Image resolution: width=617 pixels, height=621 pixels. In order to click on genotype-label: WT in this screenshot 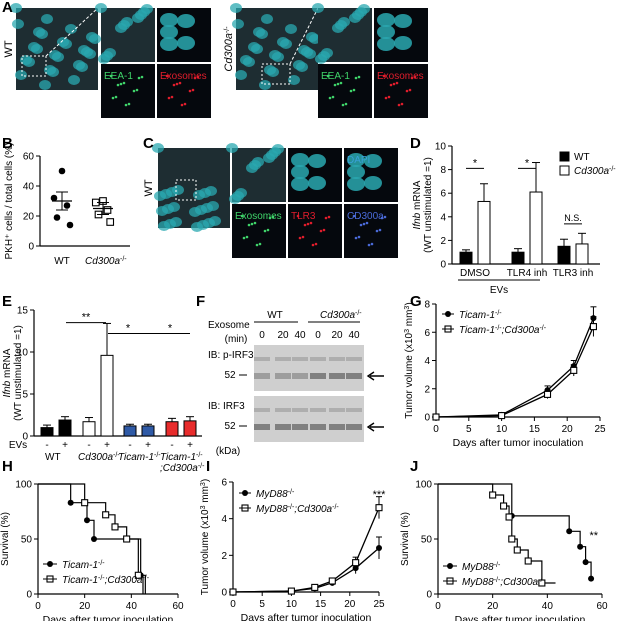, I will do `click(9, 48)`.